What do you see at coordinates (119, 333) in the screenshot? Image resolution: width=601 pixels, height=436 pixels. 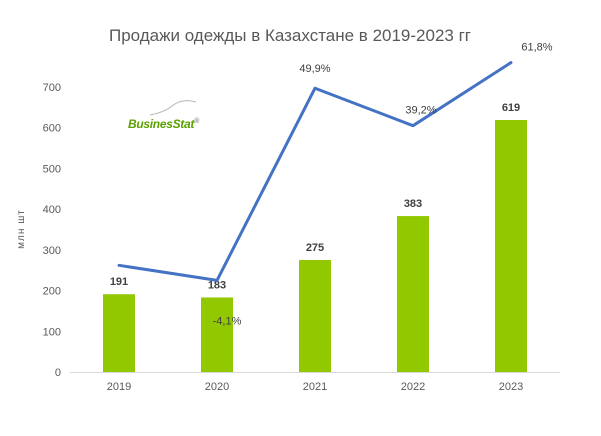 I see `bar-2019` at bounding box center [119, 333].